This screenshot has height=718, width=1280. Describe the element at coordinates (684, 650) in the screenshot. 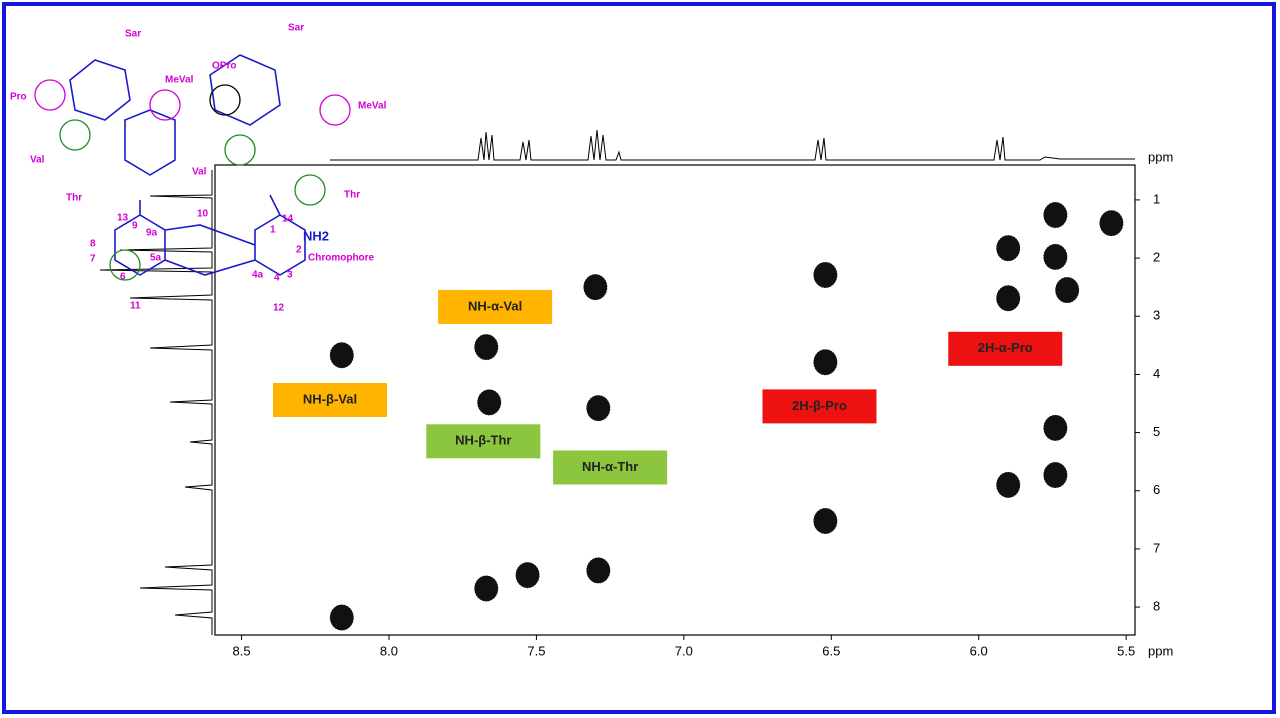

I see `x-tick-label: 7.0` at that location.